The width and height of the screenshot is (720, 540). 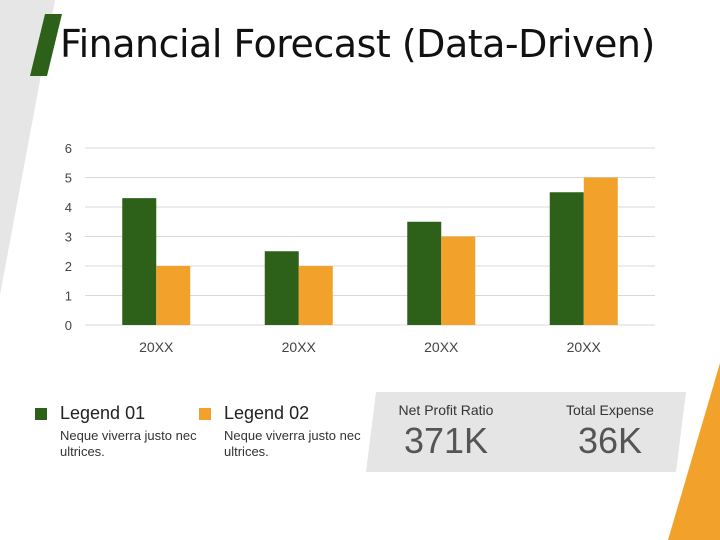 What do you see at coordinates (68, 237) in the screenshot?
I see `y-tick-label: 3` at bounding box center [68, 237].